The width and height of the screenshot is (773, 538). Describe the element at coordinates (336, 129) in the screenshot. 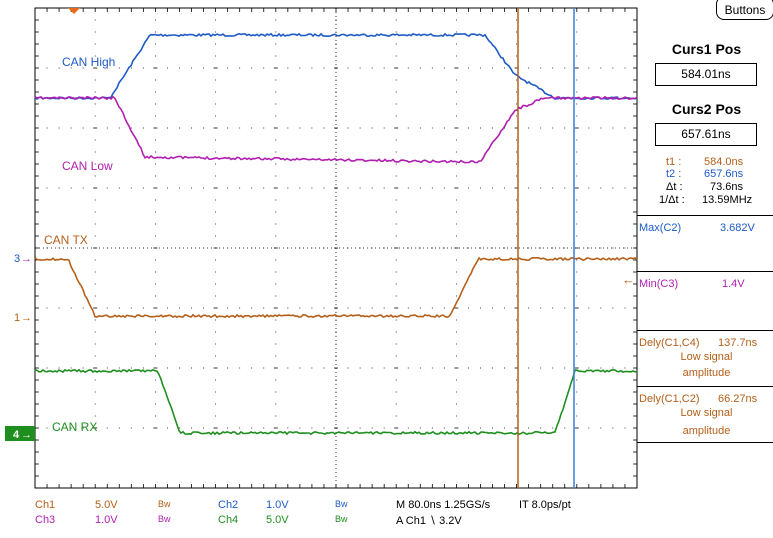

I see `can-low-trace` at that location.